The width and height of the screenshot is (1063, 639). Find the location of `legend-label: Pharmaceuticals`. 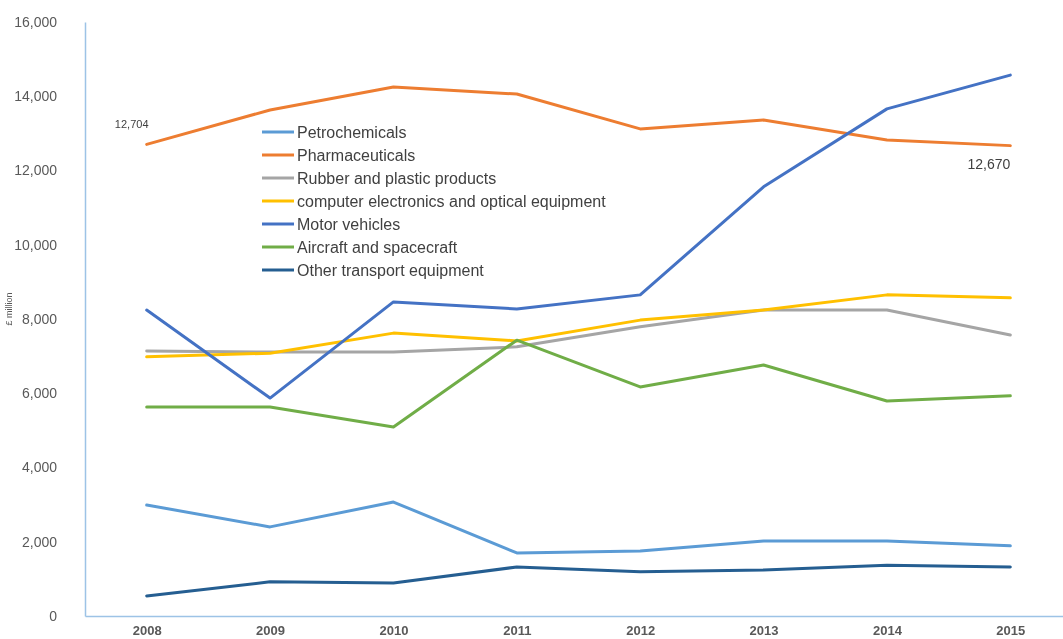

legend-label: Pharmaceuticals is located at coordinates (356, 155).